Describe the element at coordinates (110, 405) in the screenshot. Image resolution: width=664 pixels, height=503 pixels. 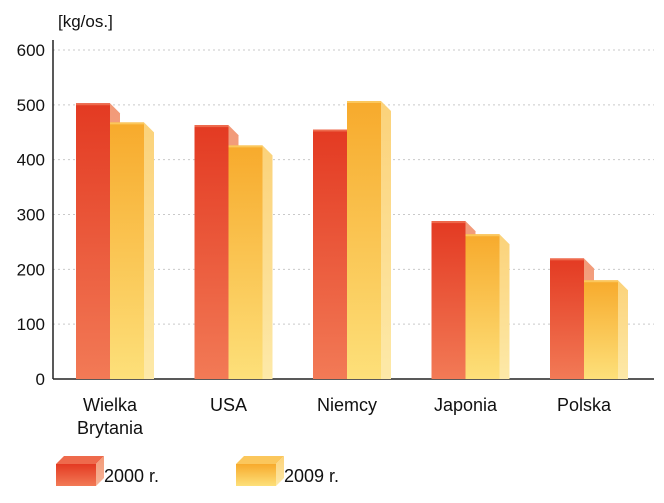
I see `x-category-label: Wielka` at that location.